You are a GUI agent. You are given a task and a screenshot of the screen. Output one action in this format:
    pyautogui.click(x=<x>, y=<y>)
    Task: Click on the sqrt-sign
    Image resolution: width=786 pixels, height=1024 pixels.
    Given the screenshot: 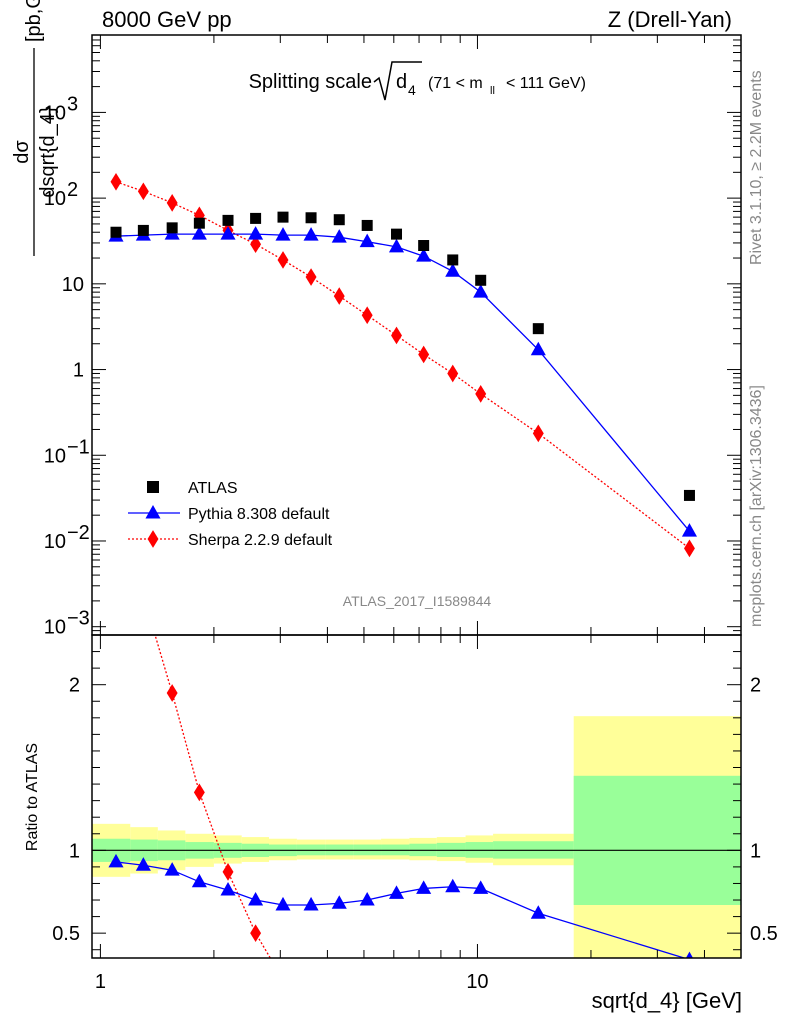 What is the action you would take?
    pyautogui.click(x=397, y=81)
    